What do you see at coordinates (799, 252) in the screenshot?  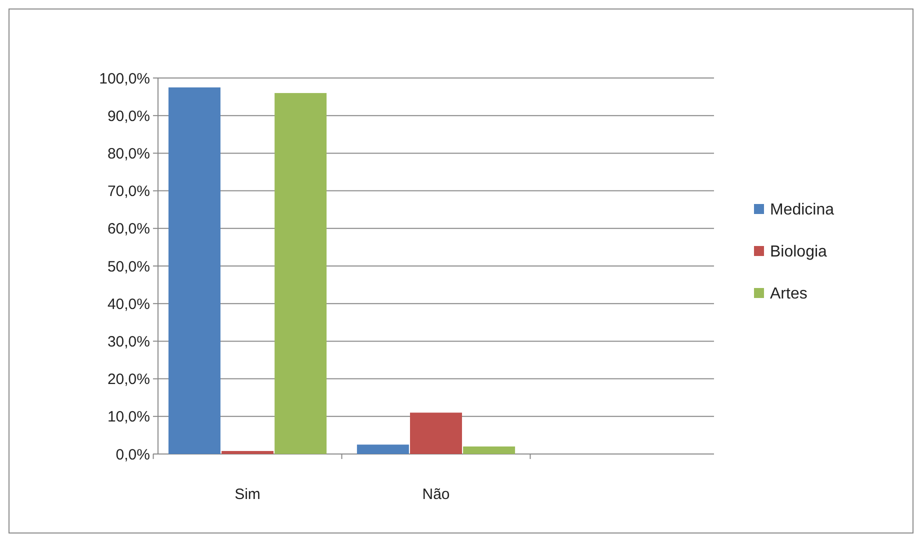 I see `legend-label: Biologia` at bounding box center [799, 252].